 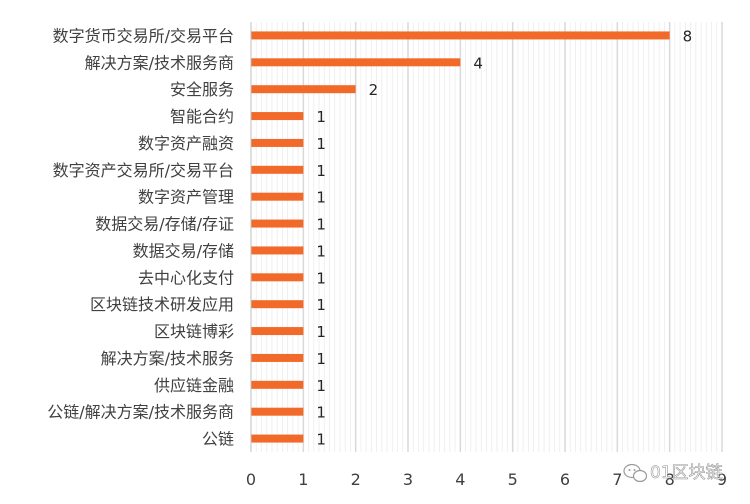 I want to click on x-tick-label: 1, so click(x=303, y=479).